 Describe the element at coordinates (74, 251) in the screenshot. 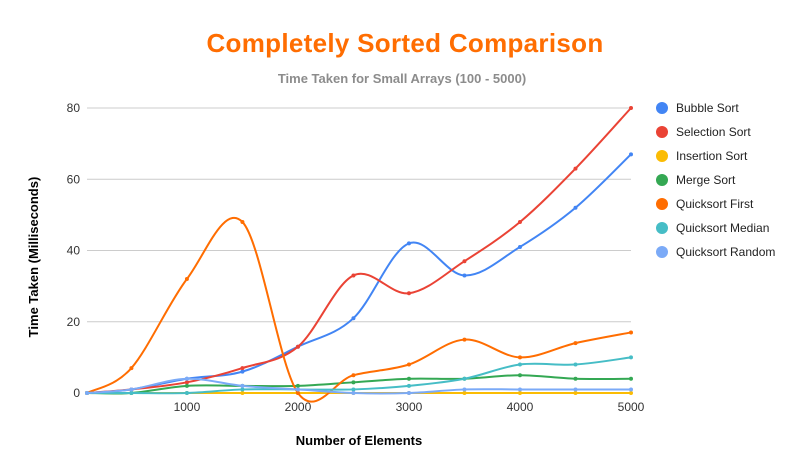

I see `y-tick-label: 40` at that location.